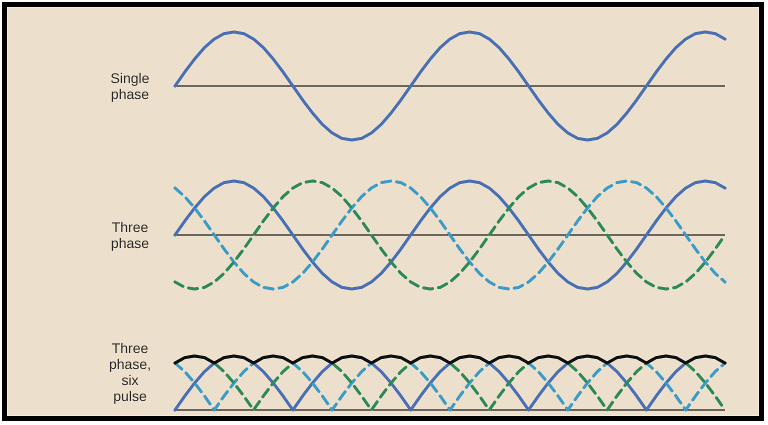  What do you see at coordinates (130, 86) in the screenshot?
I see `y-axis-title: Single phase` at bounding box center [130, 86].